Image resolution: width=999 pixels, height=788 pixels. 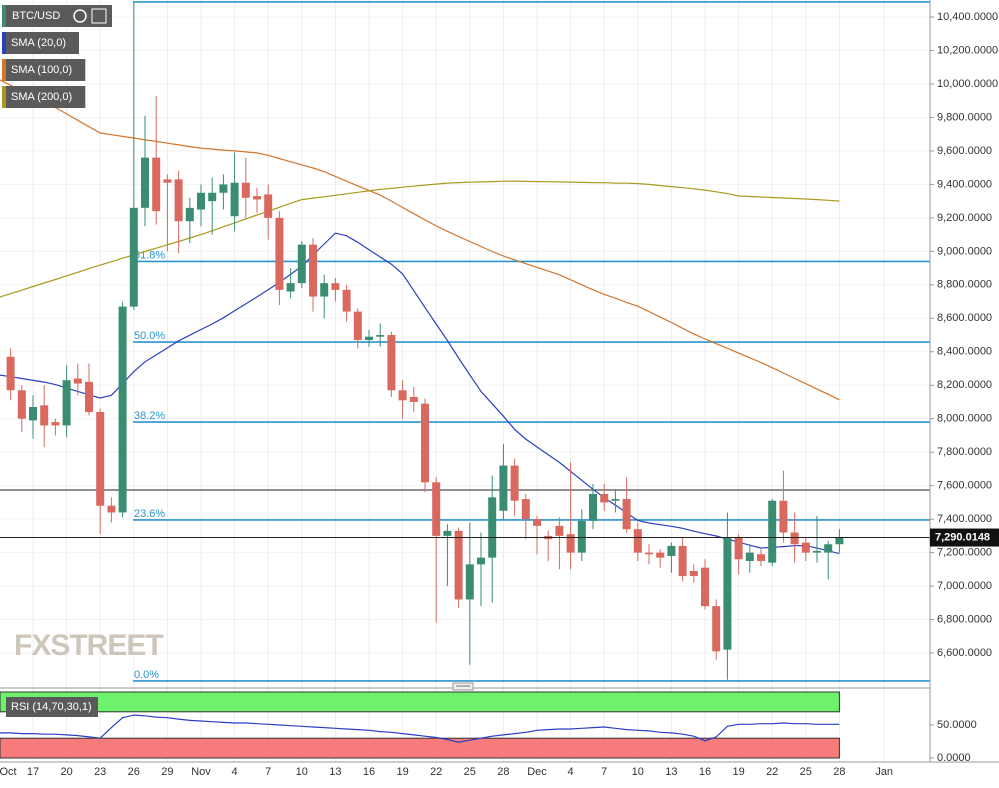 What do you see at coordinates (335, 772) in the screenshot?
I see `x-tick-label: 13` at bounding box center [335, 772].